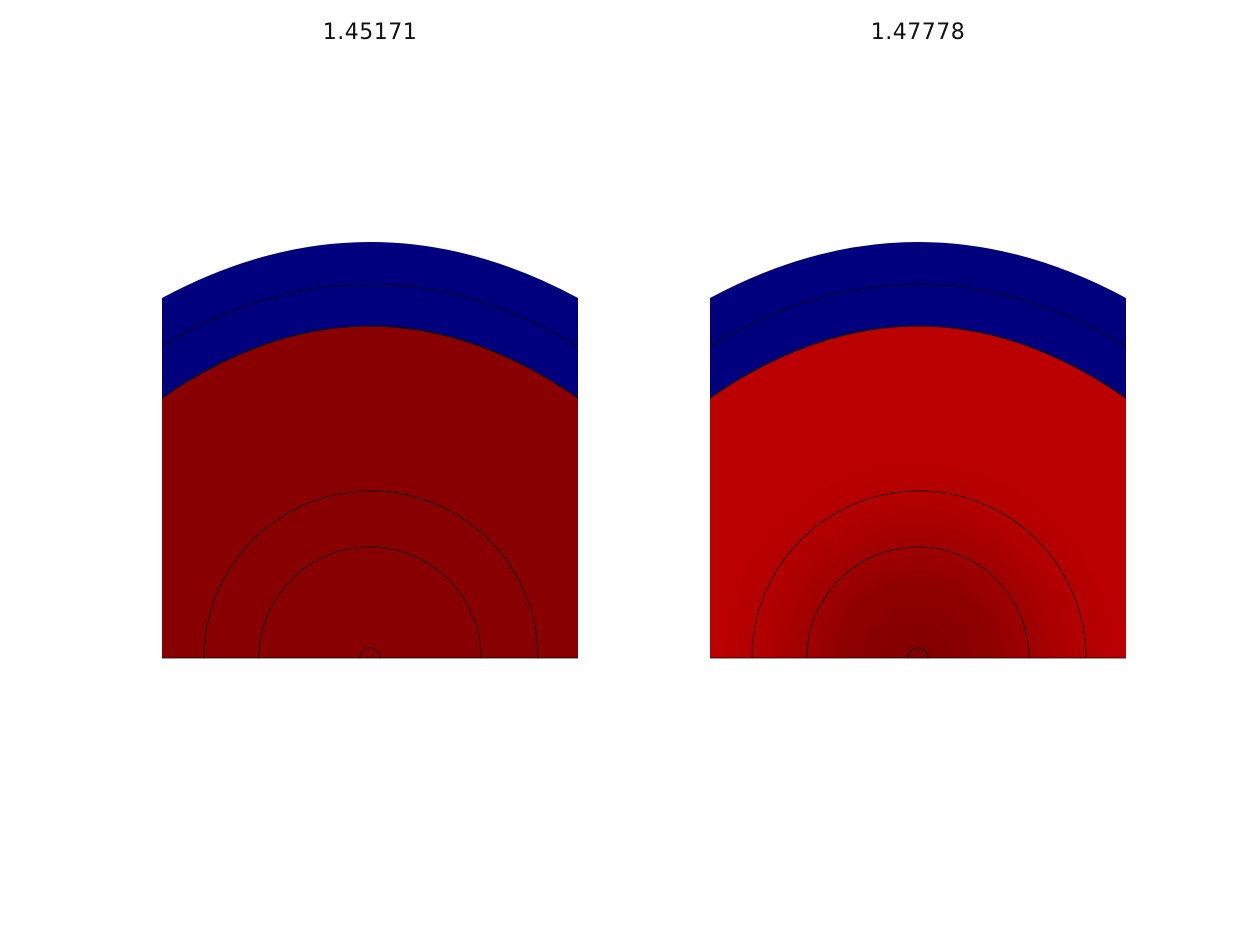 The width and height of the screenshot is (1244, 934). Describe the element at coordinates (918, 362) in the screenshot. I see `right-core-boundary` at that location.